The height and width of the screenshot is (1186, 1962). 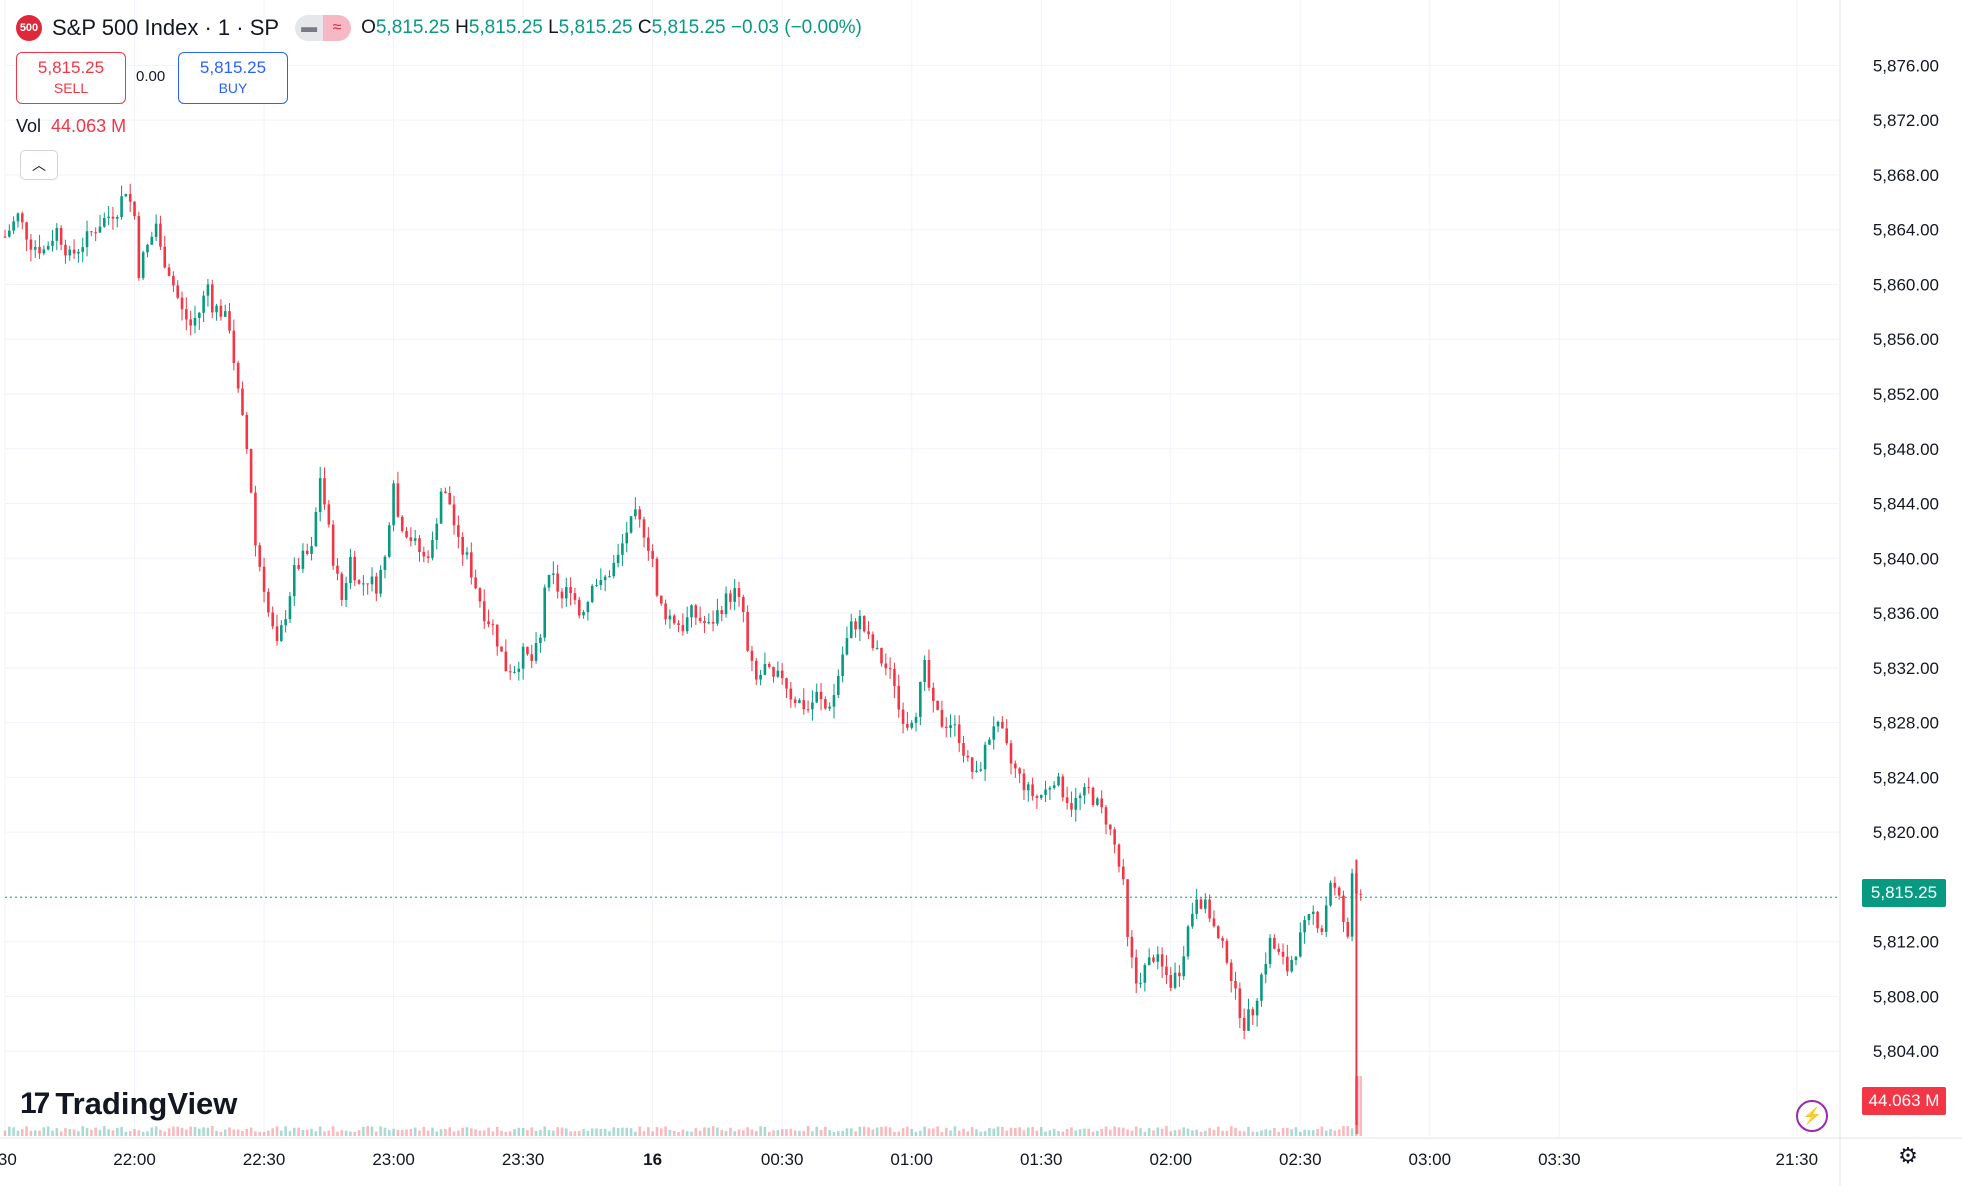 What do you see at coordinates (29, 28) in the screenshot?
I see `symbol-badge: 500` at bounding box center [29, 28].